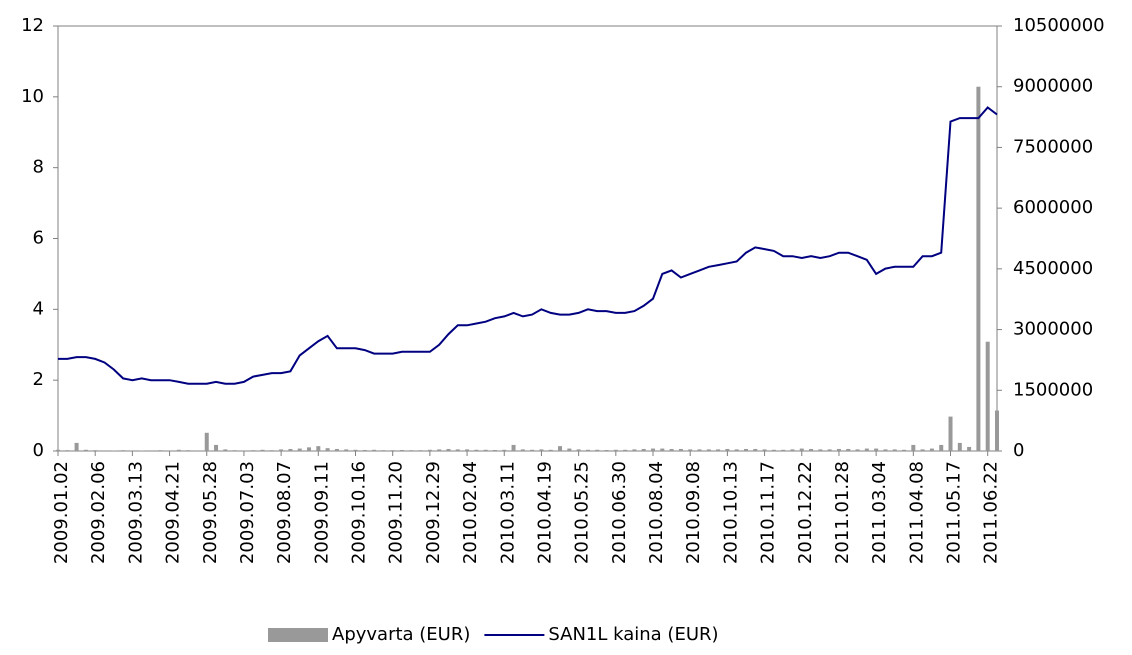 The image size is (1132, 655). Describe the element at coordinates (247, 512) in the screenshot. I see `x-tick-label: 2009.07.03` at that location.